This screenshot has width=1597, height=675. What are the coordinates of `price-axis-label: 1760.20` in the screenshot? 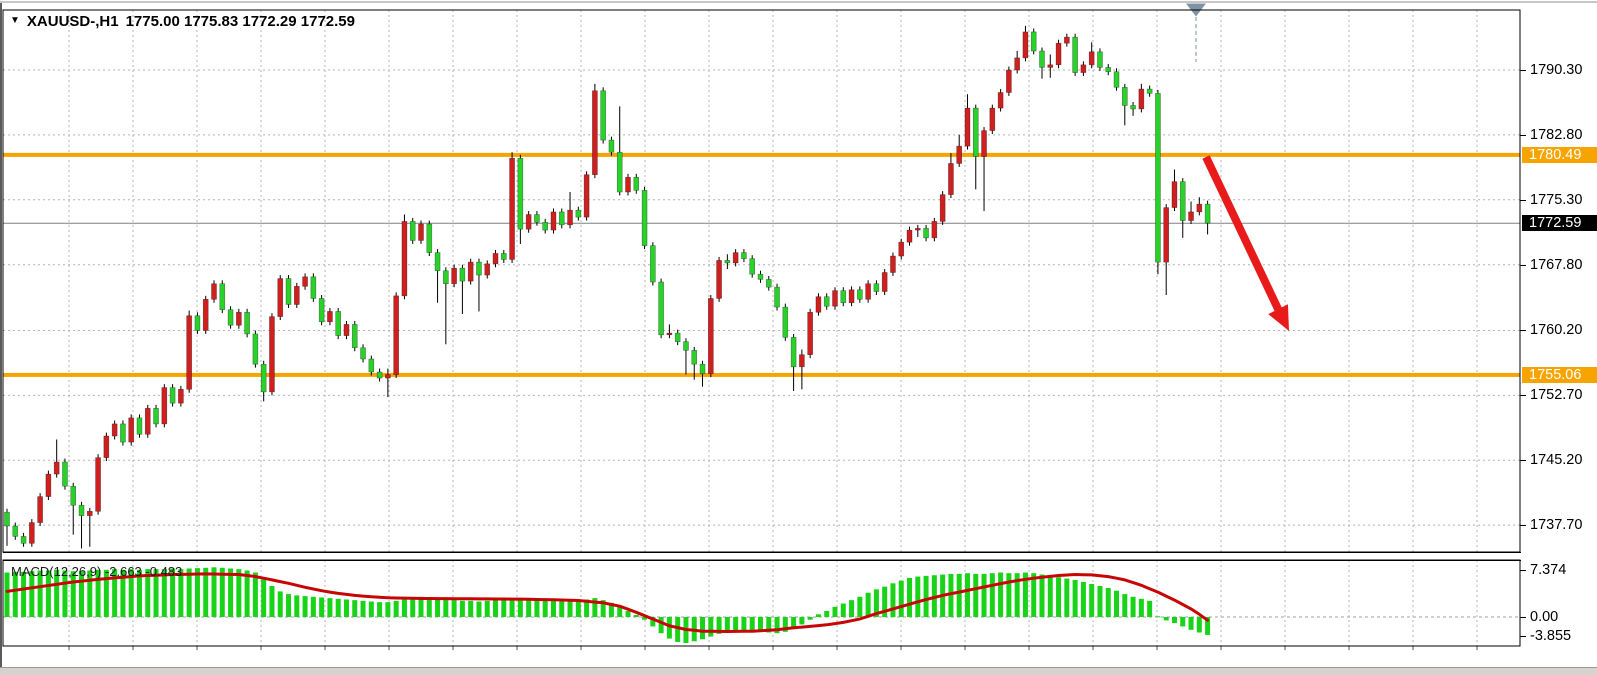 It's located at (1556, 330).